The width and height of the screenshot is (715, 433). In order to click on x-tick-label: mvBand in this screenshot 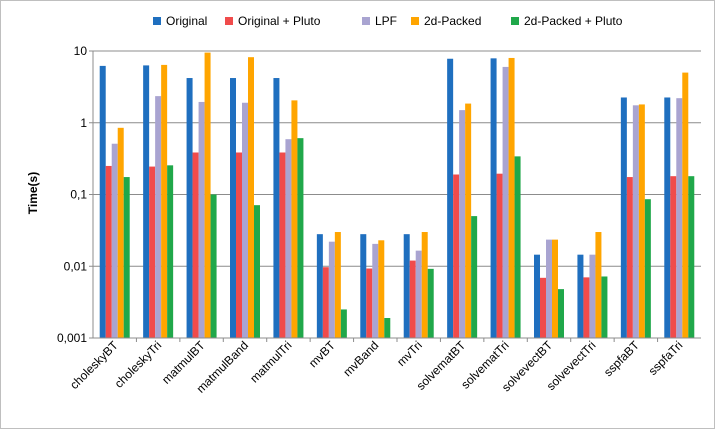, I will do `click(360, 358)`.